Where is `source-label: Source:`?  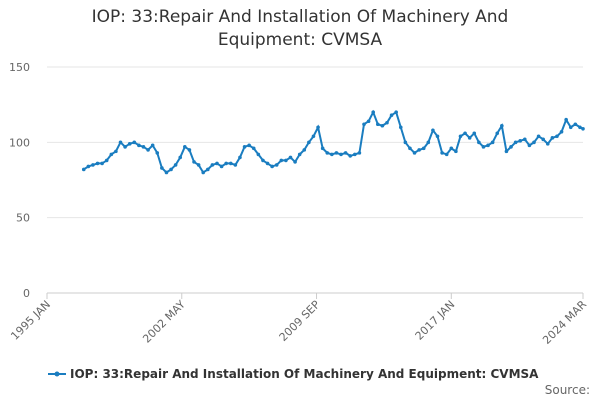
source-label: Source: is located at coordinates (567, 390).